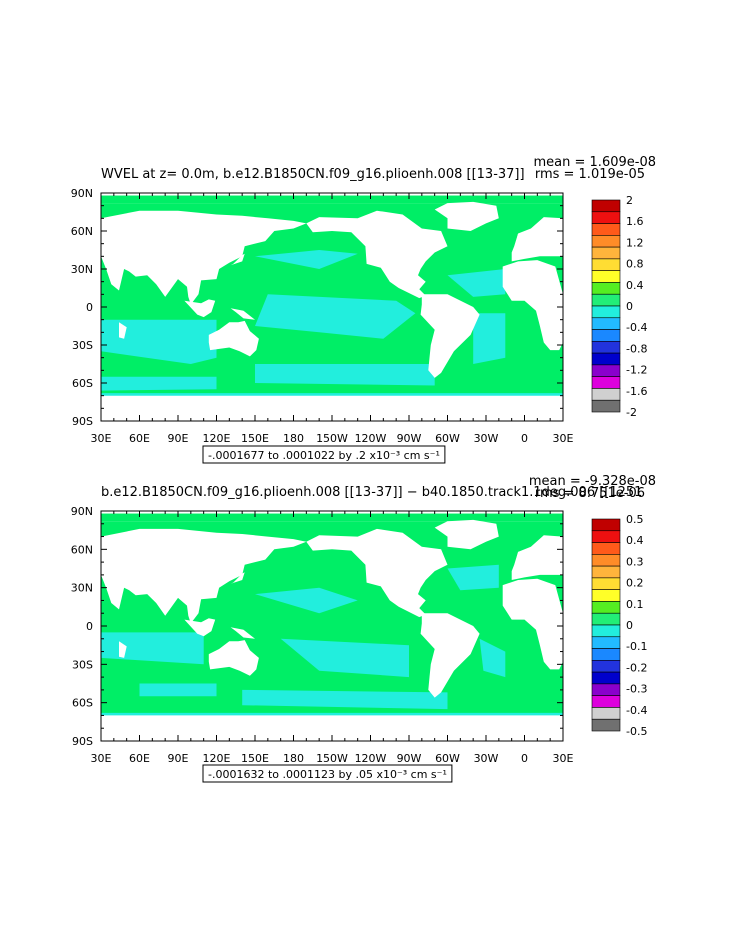 The image size is (733, 945). I want to click on range-subtitle: -.0001677 to .0001022 by .2 x10⁻³ cm s⁻¹, so click(324, 455).